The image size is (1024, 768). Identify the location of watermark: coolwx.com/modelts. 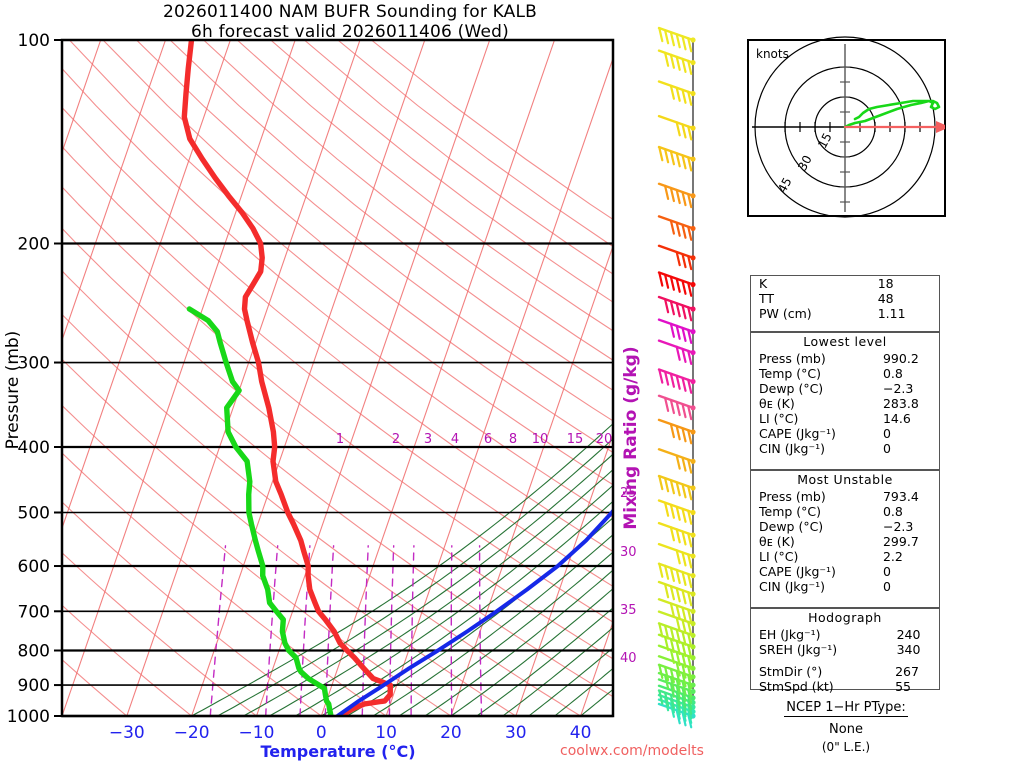
(632, 751).